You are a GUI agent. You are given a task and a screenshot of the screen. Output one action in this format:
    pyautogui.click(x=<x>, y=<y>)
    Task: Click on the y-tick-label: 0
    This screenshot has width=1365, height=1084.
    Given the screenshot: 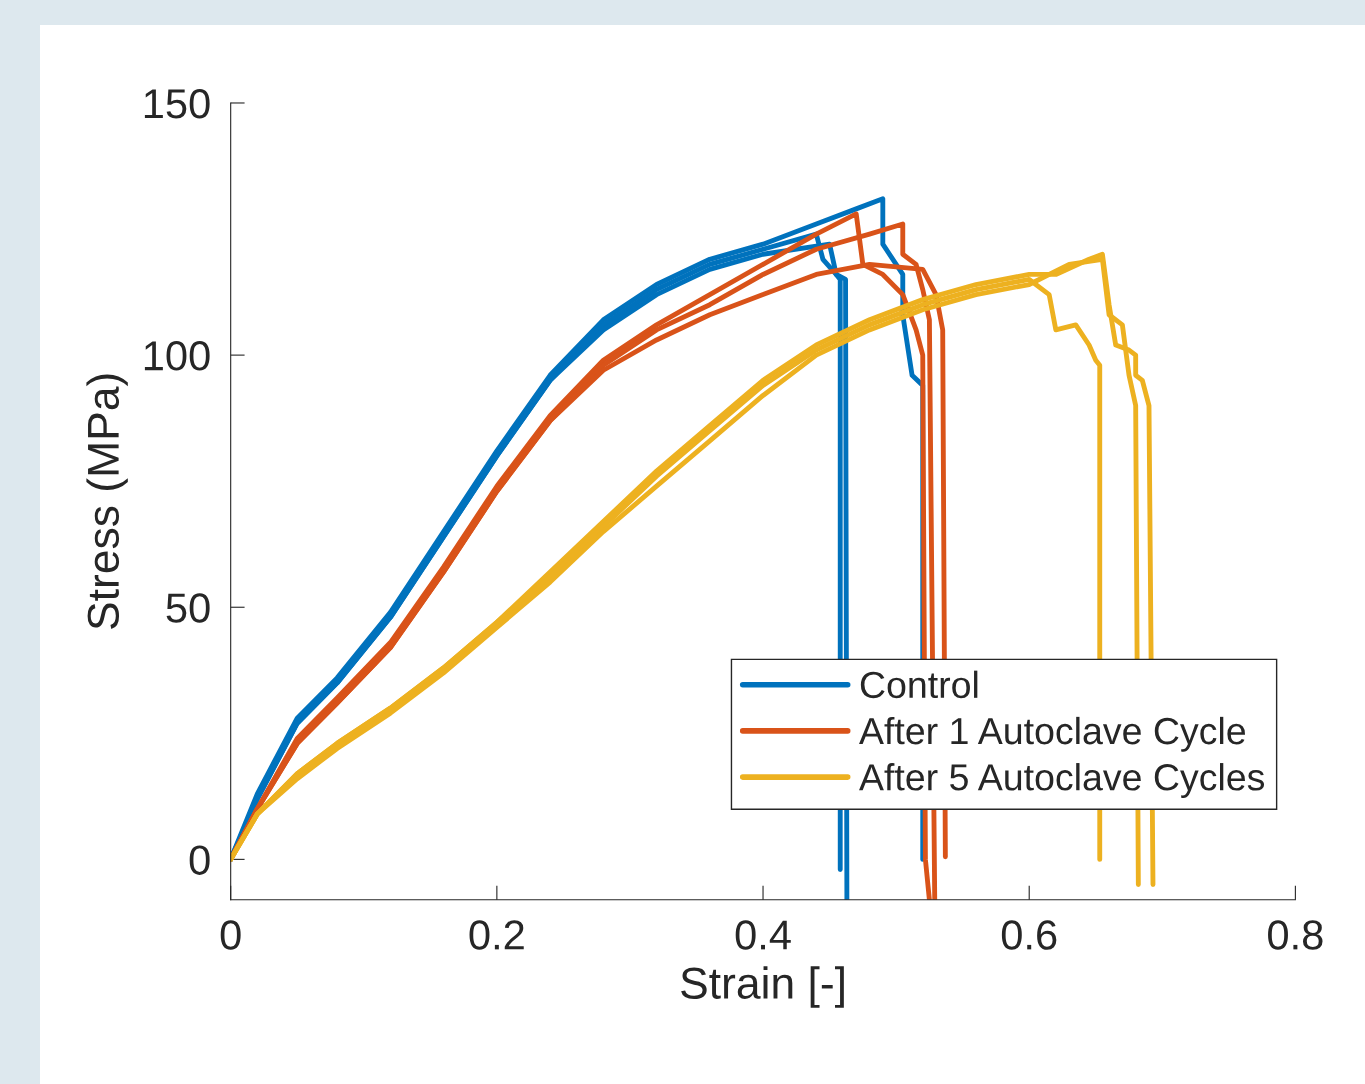 What is the action you would take?
    pyautogui.click(x=199, y=860)
    